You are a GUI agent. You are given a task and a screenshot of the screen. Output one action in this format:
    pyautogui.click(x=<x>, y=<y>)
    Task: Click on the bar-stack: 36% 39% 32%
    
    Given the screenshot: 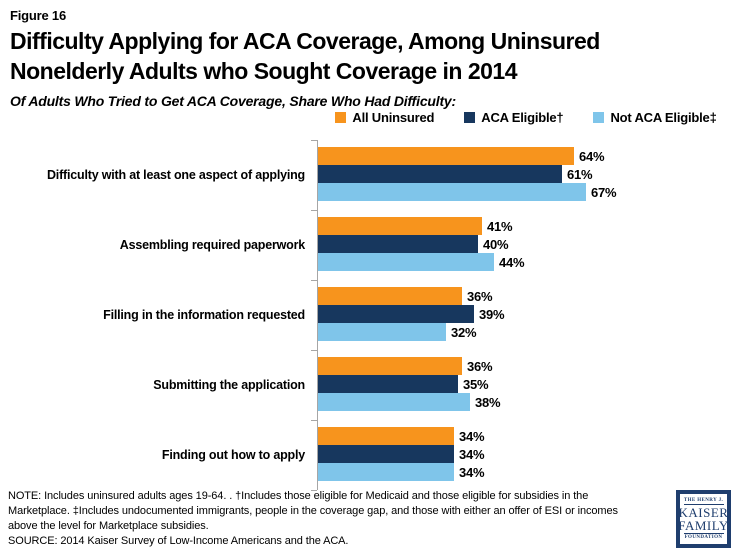 What is the action you would take?
    pyautogui.click(x=411, y=315)
    